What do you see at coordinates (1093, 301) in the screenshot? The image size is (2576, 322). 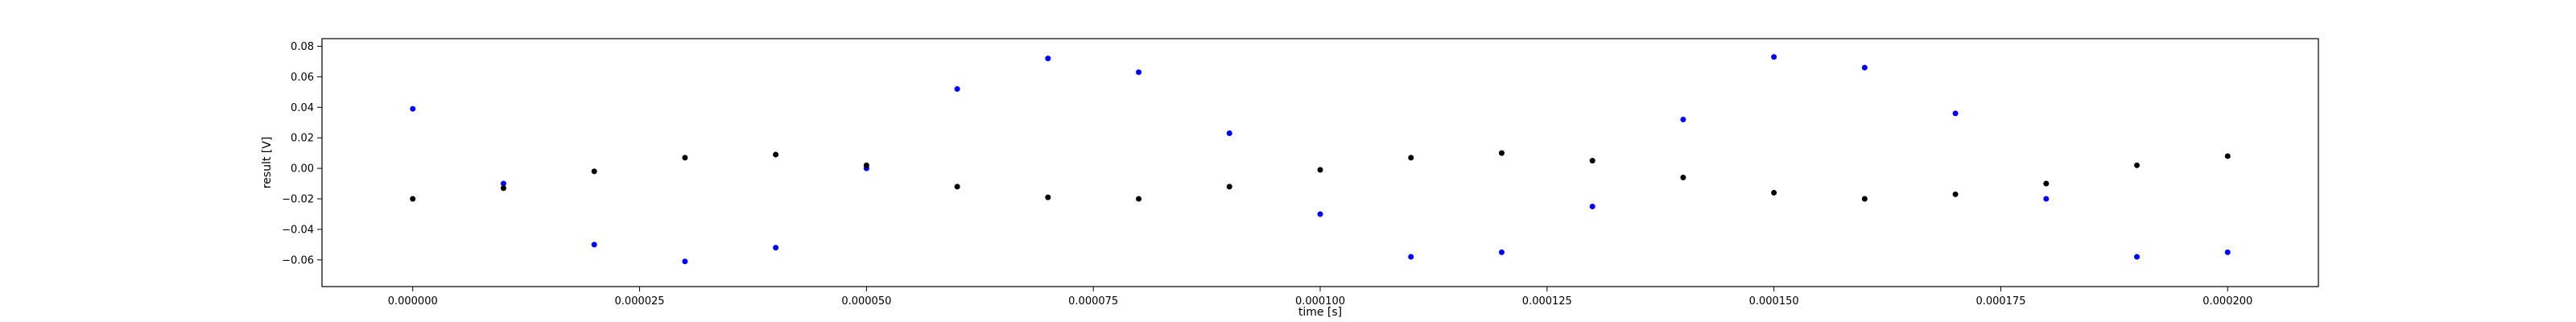 I see `x-tick-label: 0.000075` at bounding box center [1093, 301].